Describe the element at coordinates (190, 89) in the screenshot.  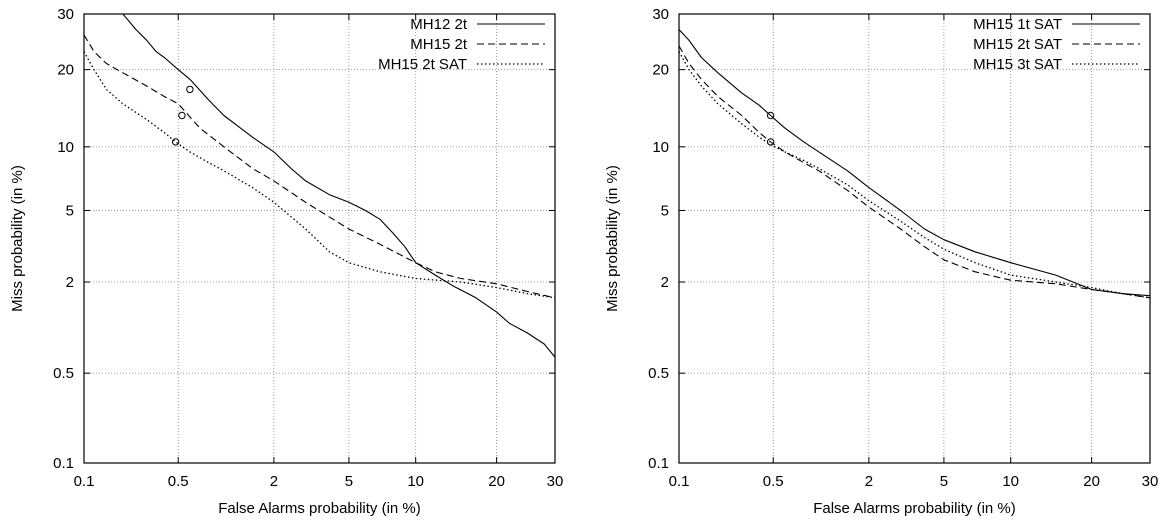
I see `chart1-series-1-operating-point` at that location.